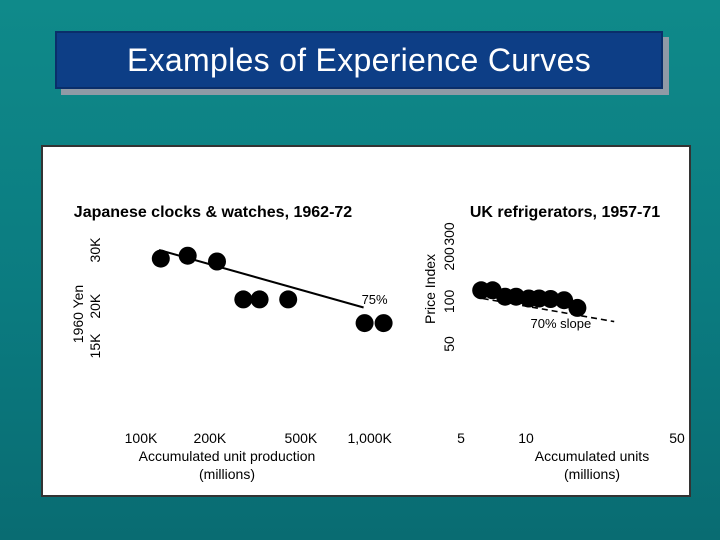  Describe the element at coordinates (449, 302) in the screenshot. I see `chart-right-ytick-label: 100` at that location.